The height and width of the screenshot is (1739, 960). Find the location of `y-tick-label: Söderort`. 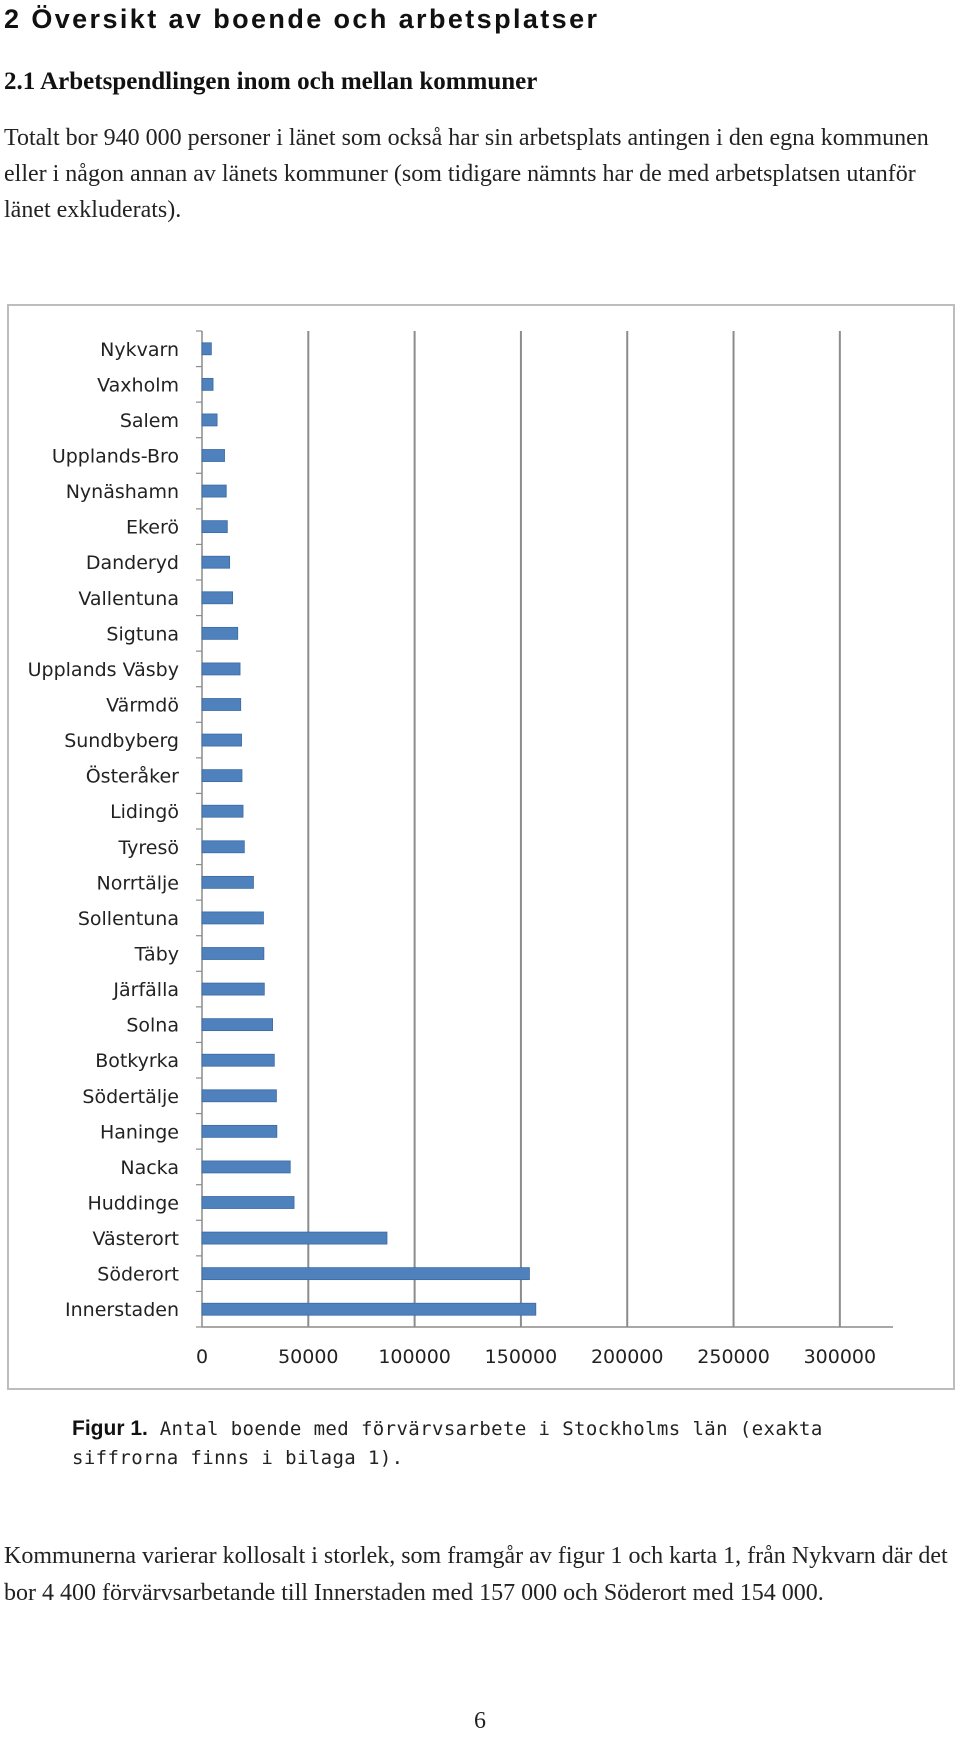

y-tick-label: Söderort is located at coordinates (138, 1275).